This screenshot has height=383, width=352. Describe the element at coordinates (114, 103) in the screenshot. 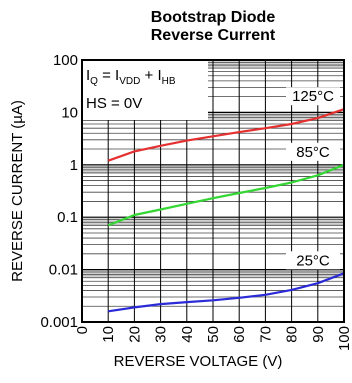

I see `annotation-line-2: HS = 0V` at that location.